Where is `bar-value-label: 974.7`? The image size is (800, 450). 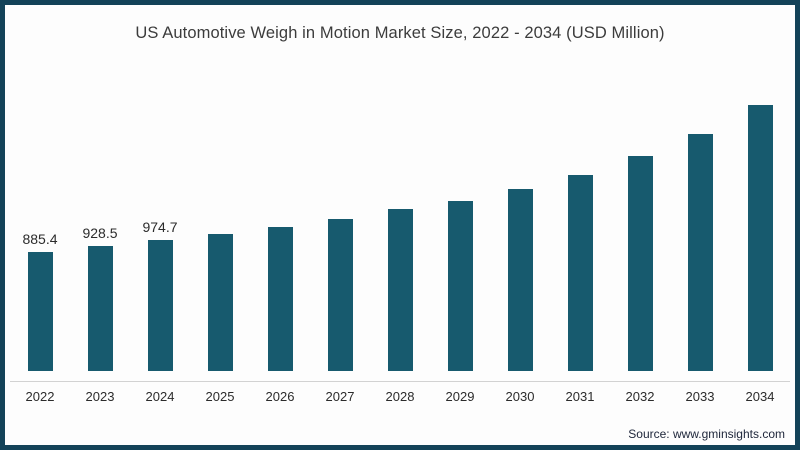
bar-value-label: 974.7 is located at coordinates (160, 227).